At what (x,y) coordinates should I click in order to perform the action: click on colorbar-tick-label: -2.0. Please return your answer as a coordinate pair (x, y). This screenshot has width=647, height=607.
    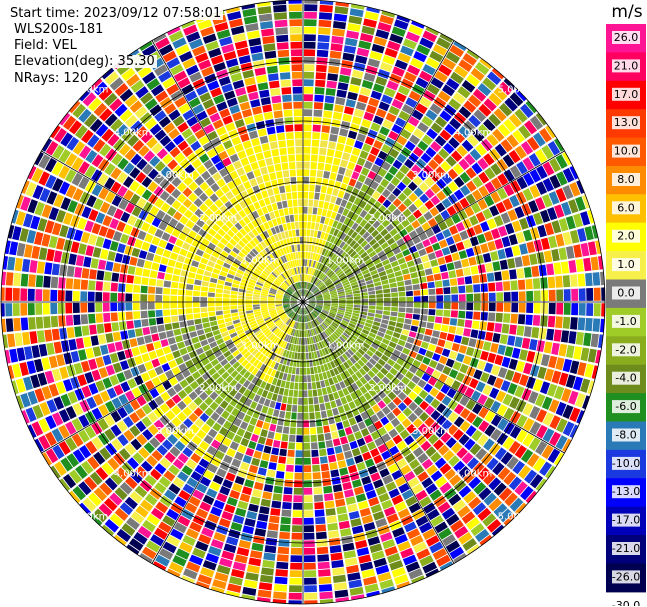
    Looking at the image, I should click on (625, 349).